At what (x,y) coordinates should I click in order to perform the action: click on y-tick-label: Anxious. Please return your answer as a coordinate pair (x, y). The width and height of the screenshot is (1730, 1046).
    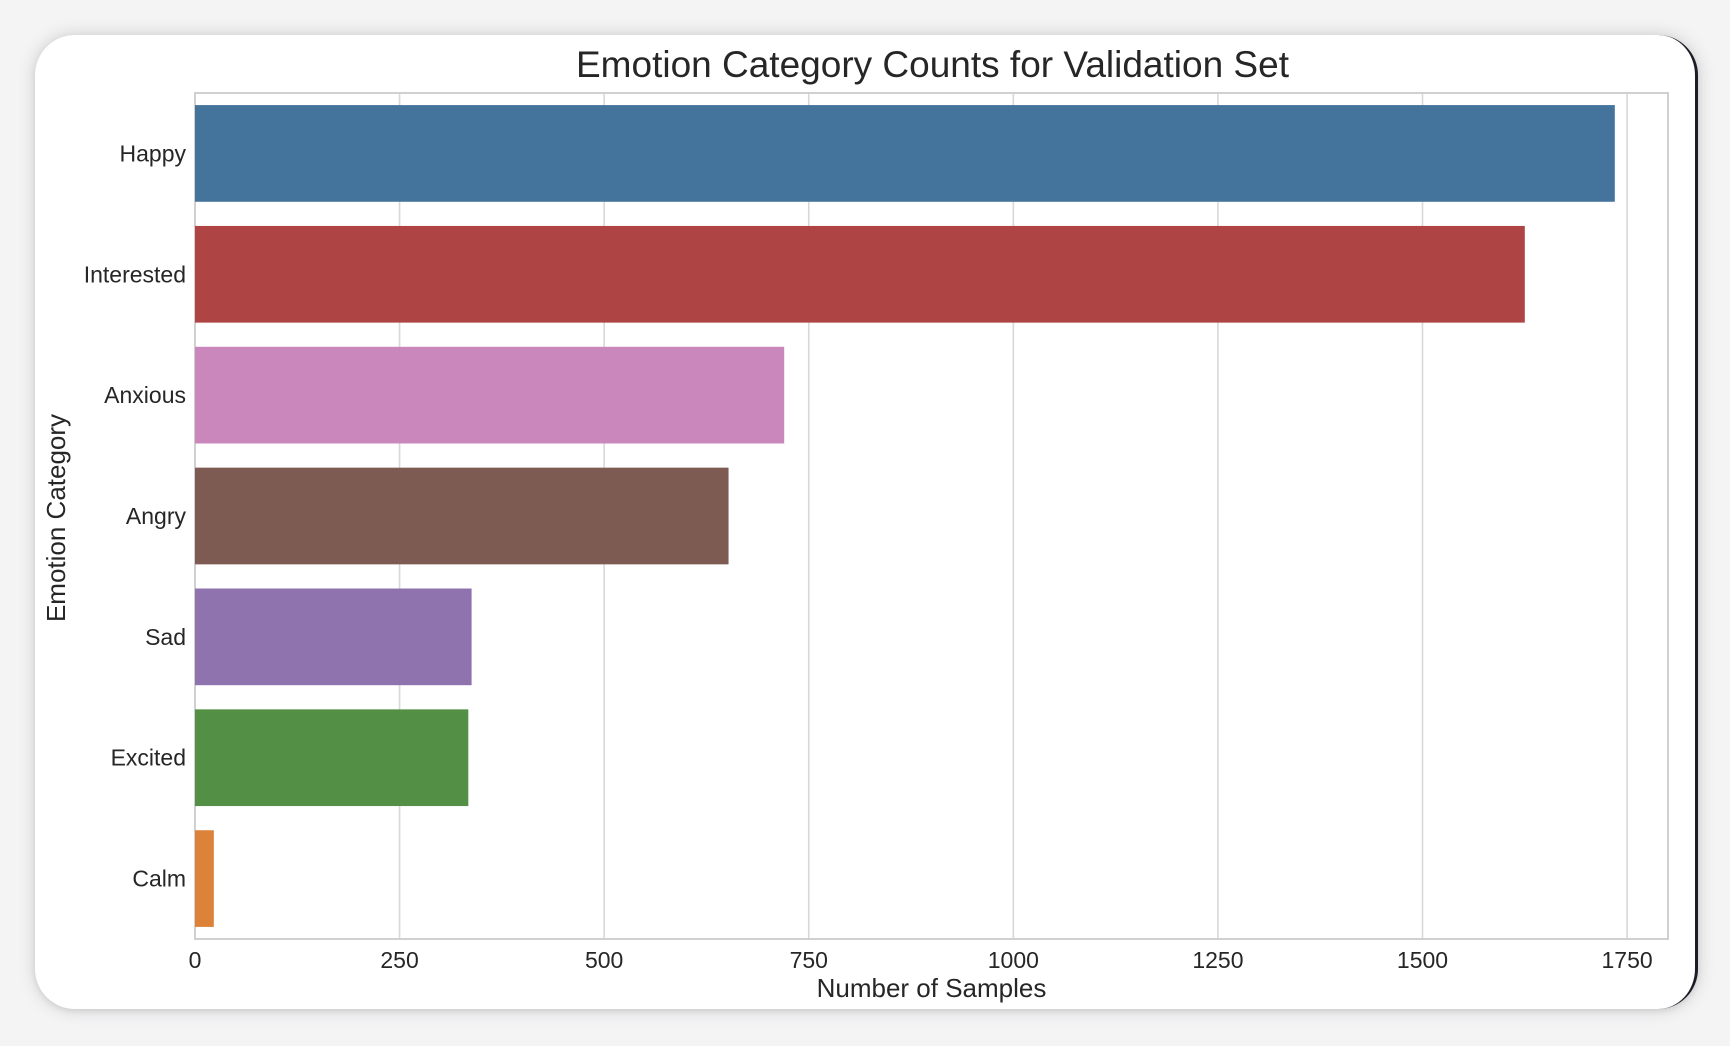
    Looking at the image, I should click on (145, 395).